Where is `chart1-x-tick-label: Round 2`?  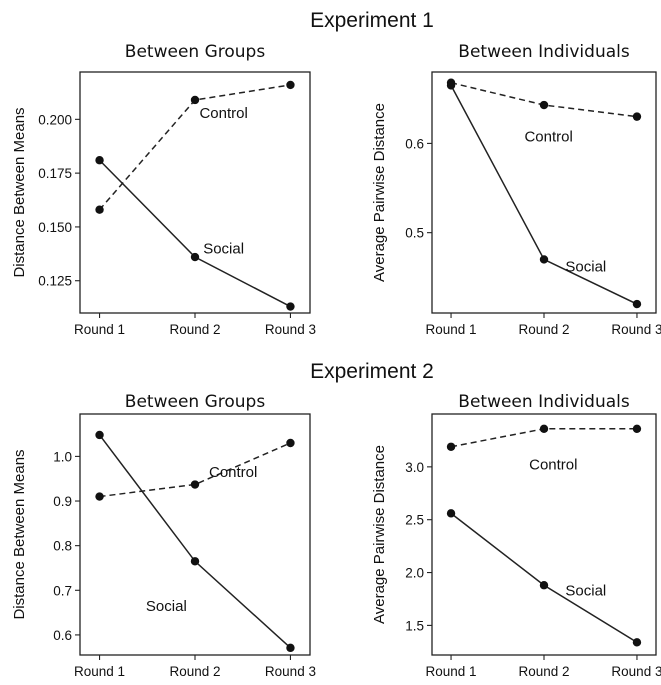 chart1-x-tick-label: Round 2 is located at coordinates (194, 329).